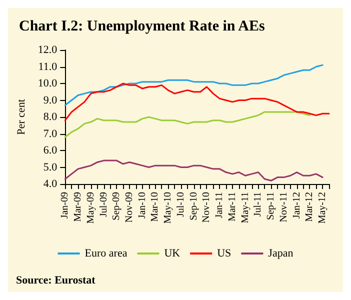  I want to click on x-tick-label: Jul-09, so click(104, 204).